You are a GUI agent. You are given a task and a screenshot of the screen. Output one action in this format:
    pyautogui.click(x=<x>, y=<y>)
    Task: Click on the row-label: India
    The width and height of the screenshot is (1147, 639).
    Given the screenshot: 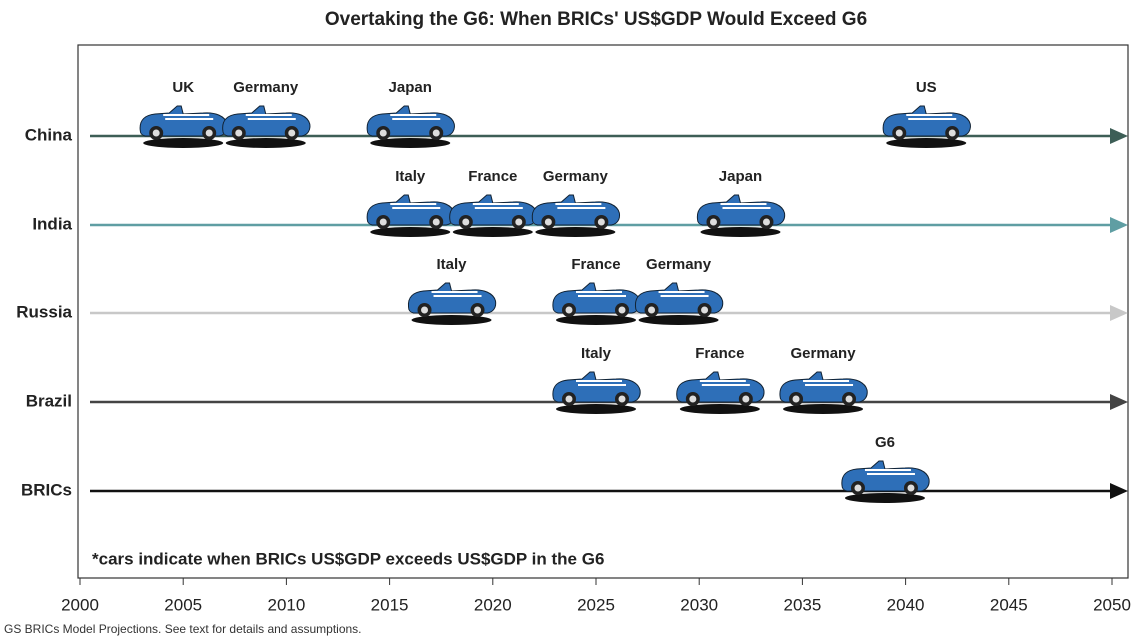 What is the action you would take?
    pyautogui.click(x=52, y=223)
    